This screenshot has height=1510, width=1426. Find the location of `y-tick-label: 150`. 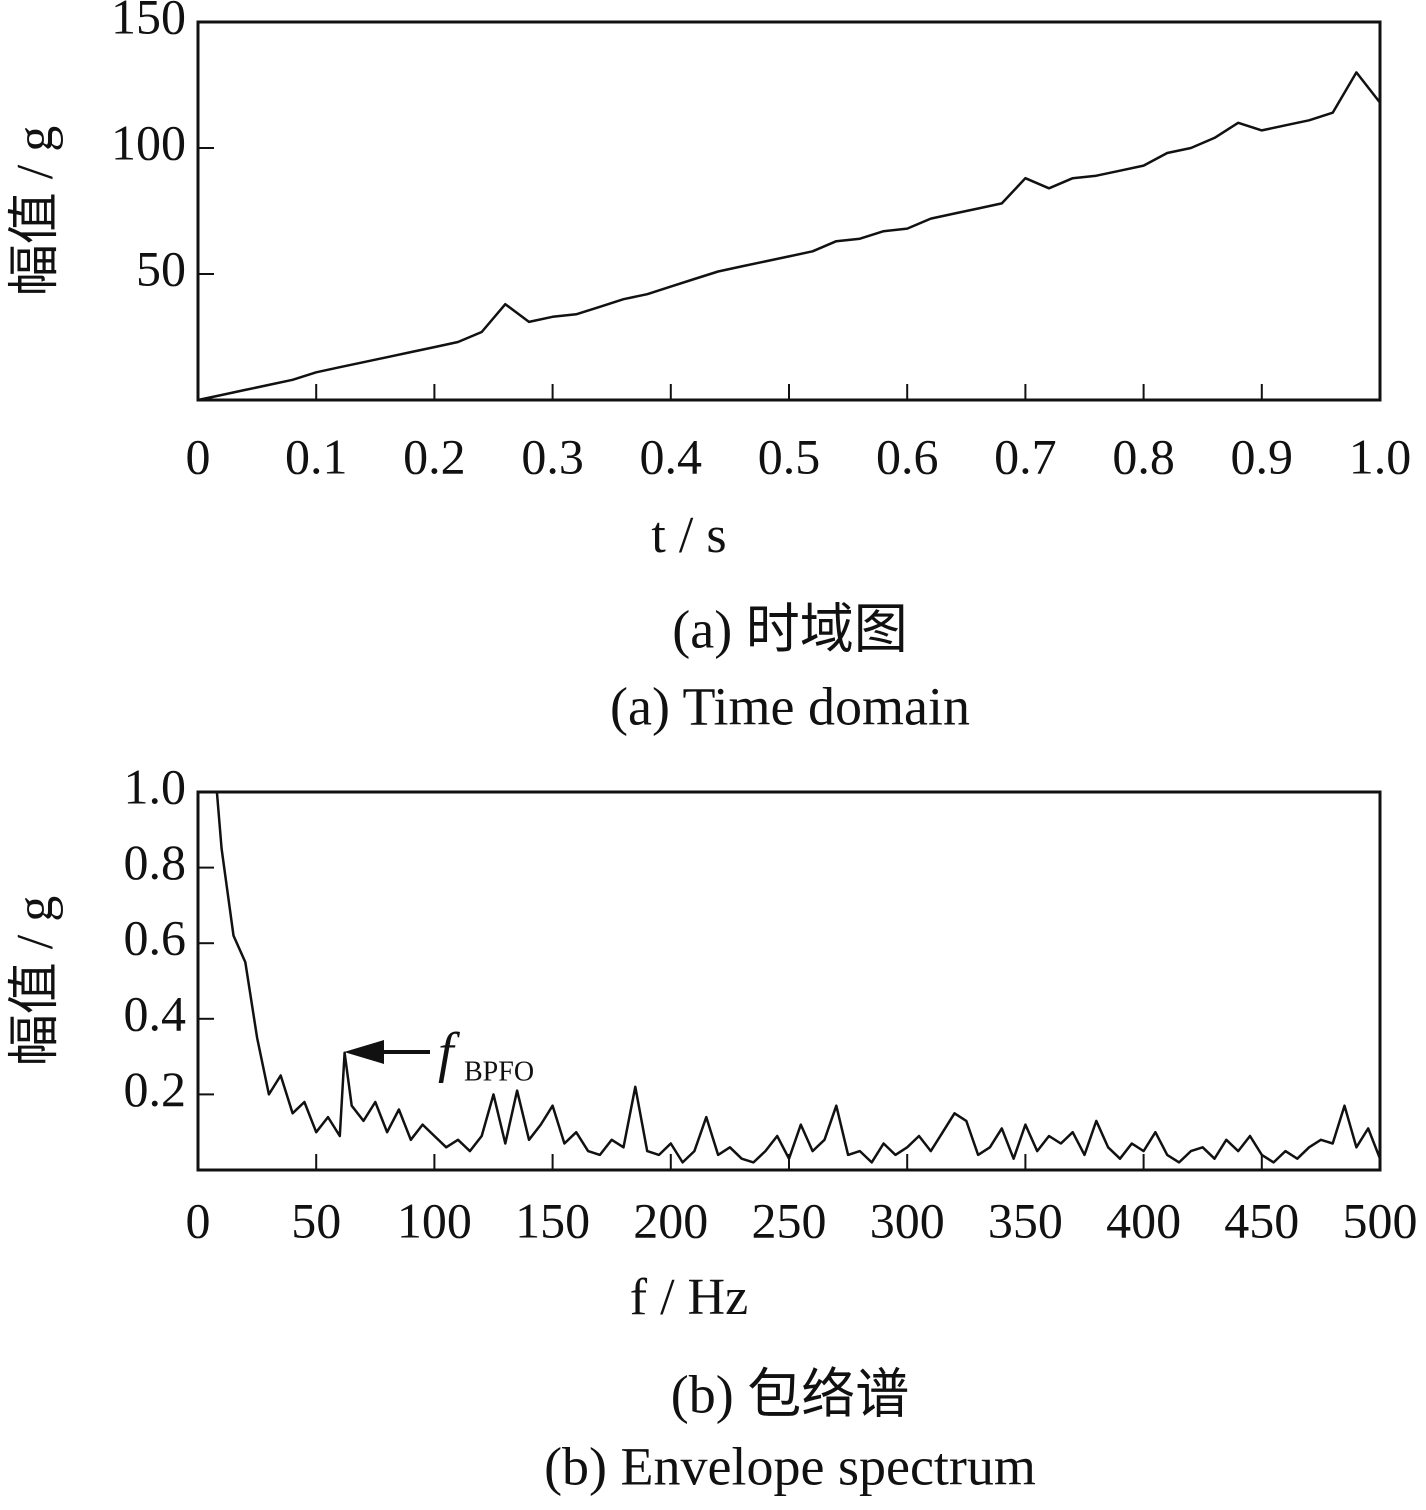

y-tick-label: 150 is located at coordinates (148, 22).